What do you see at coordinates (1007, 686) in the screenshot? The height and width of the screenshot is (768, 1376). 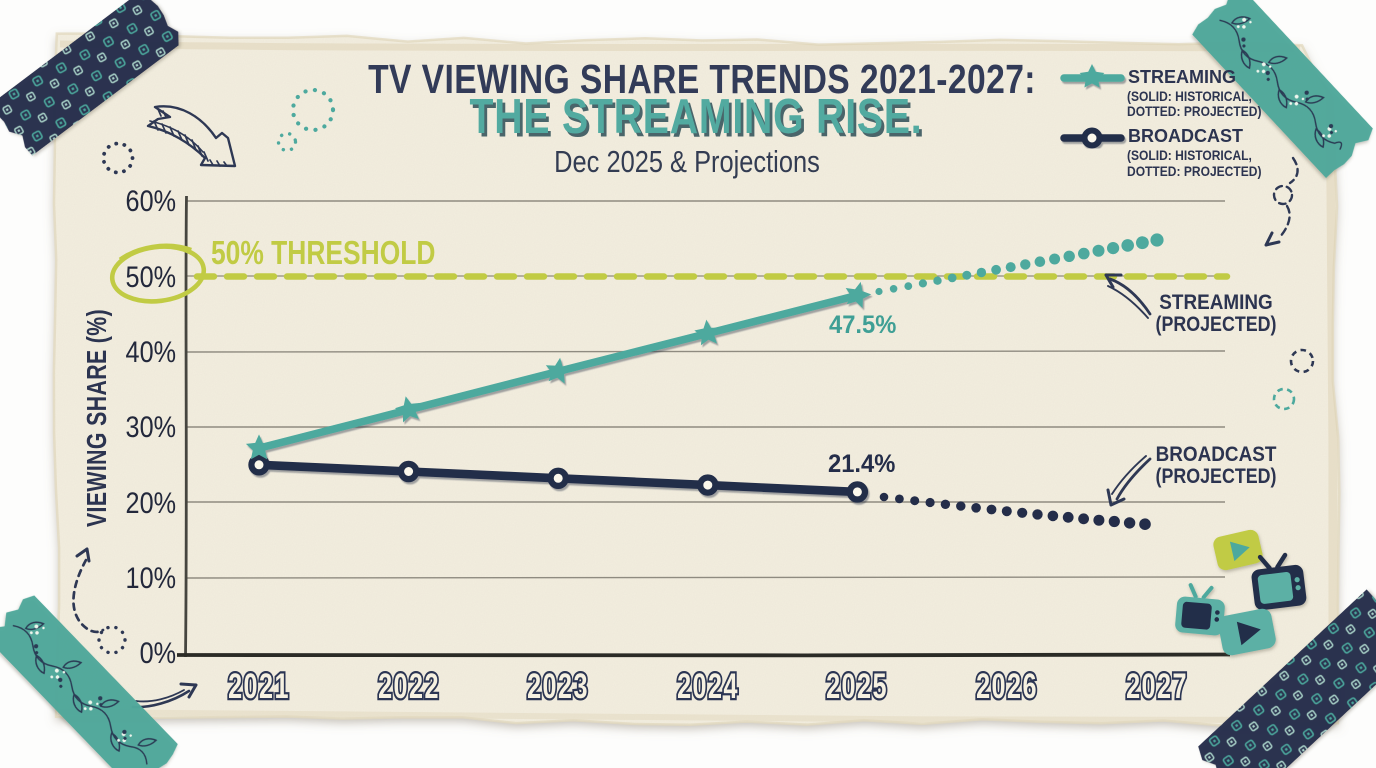 I see `svg-text: 2026` at bounding box center [1007, 686].